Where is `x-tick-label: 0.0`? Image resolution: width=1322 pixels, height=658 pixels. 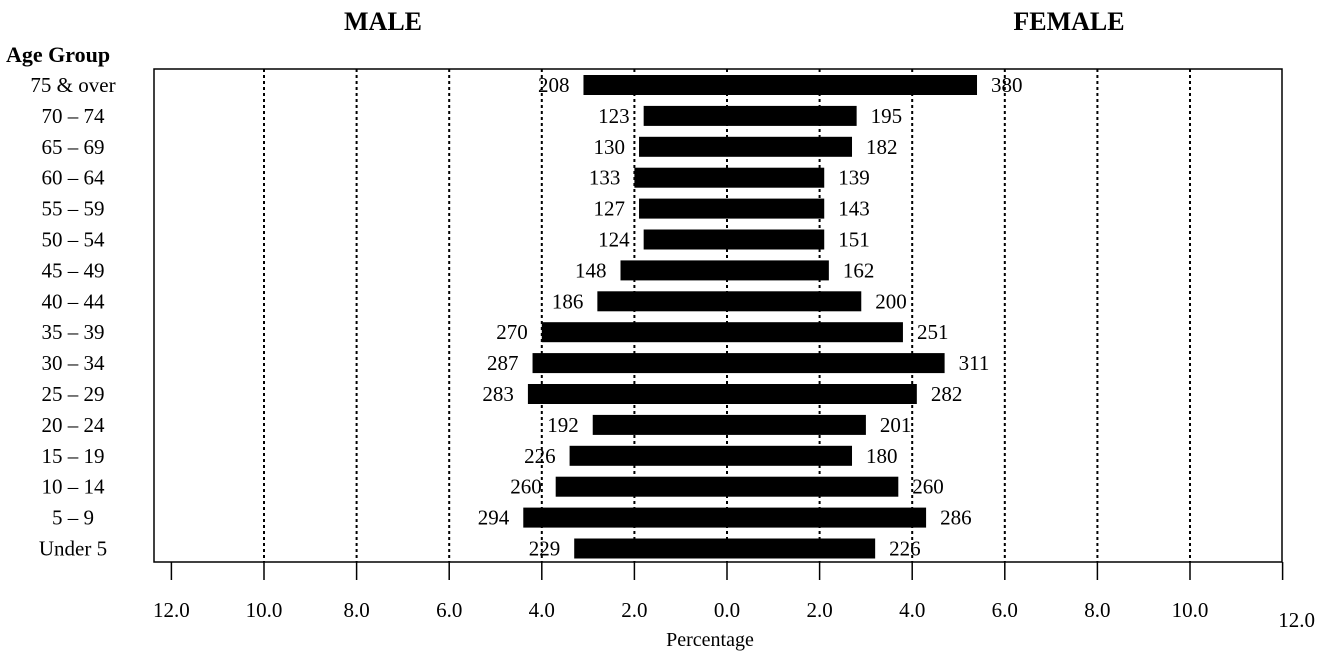 x-tick-label: 0.0 is located at coordinates (727, 610).